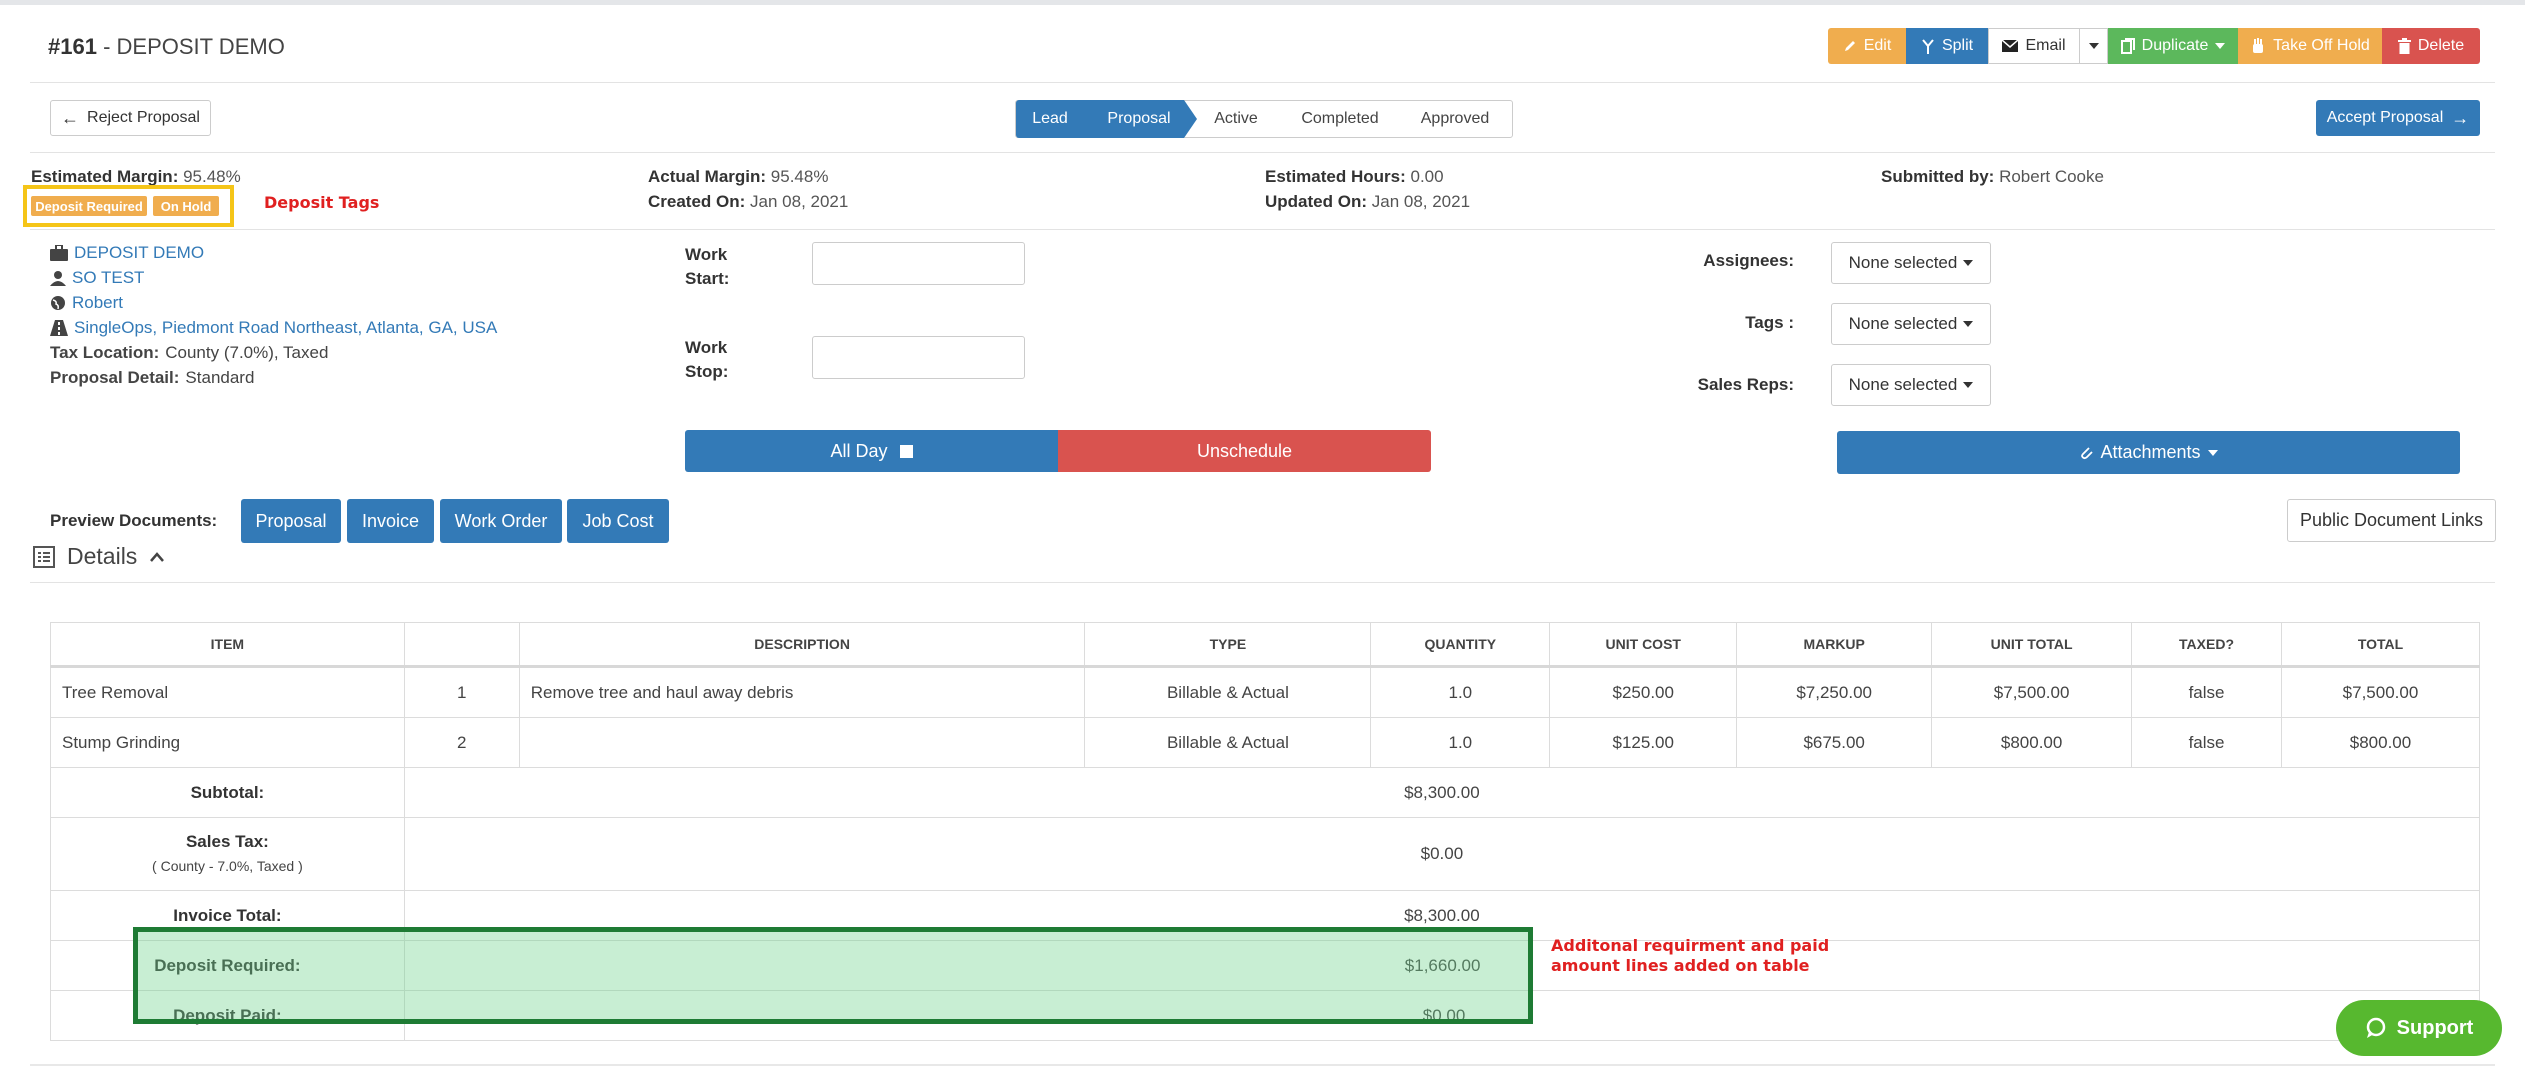 Image resolution: width=2525 pixels, height=1070 pixels. I want to click on details-toggle: Details, so click(99, 556).